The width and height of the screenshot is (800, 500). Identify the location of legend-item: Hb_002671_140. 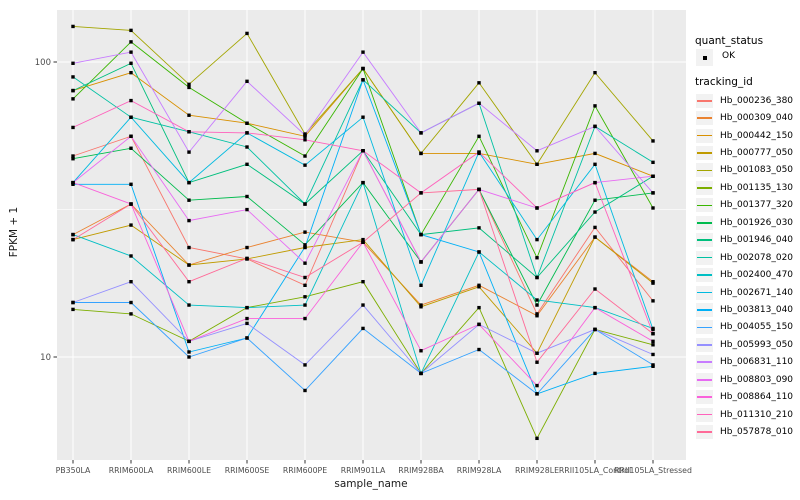
(744, 292).